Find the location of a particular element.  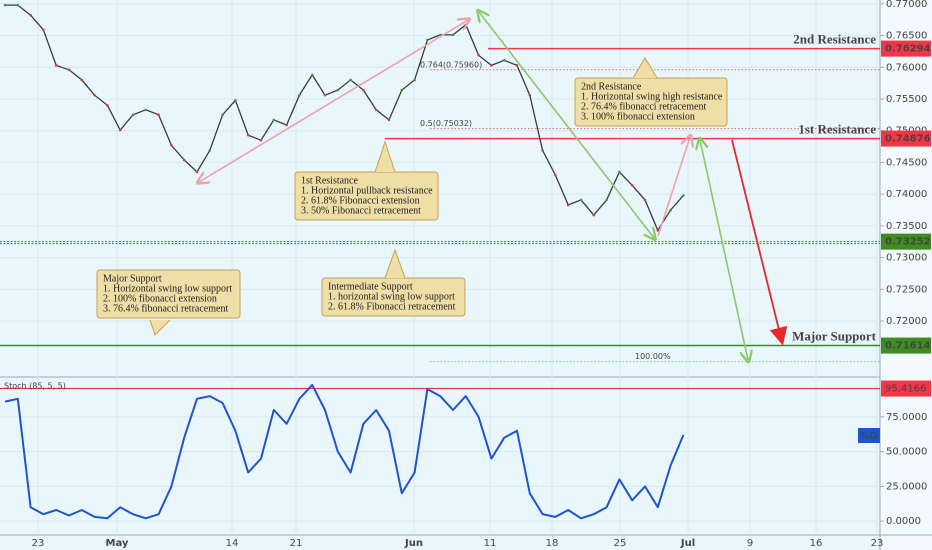

annotation-text: 3. 76.4% fibonacci retracement is located at coordinates (165, 308).